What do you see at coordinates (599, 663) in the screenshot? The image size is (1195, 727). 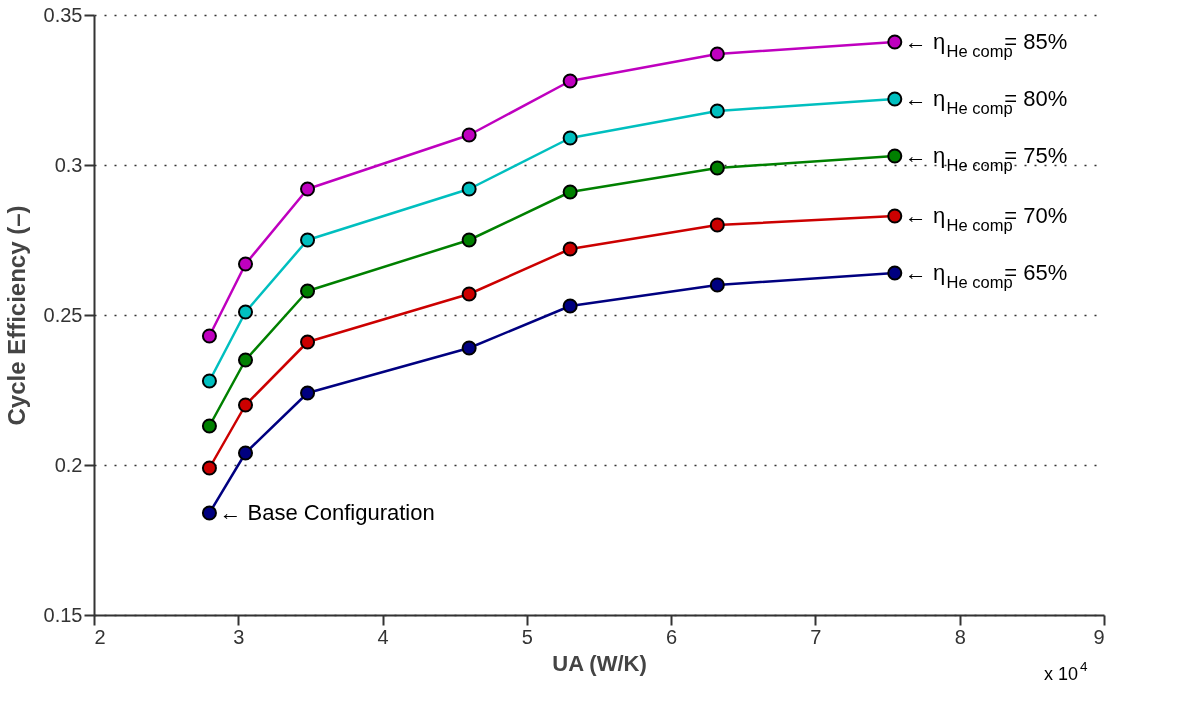 I see `x-axis-title: UA (W/K)` at bounding box center [599, 663].